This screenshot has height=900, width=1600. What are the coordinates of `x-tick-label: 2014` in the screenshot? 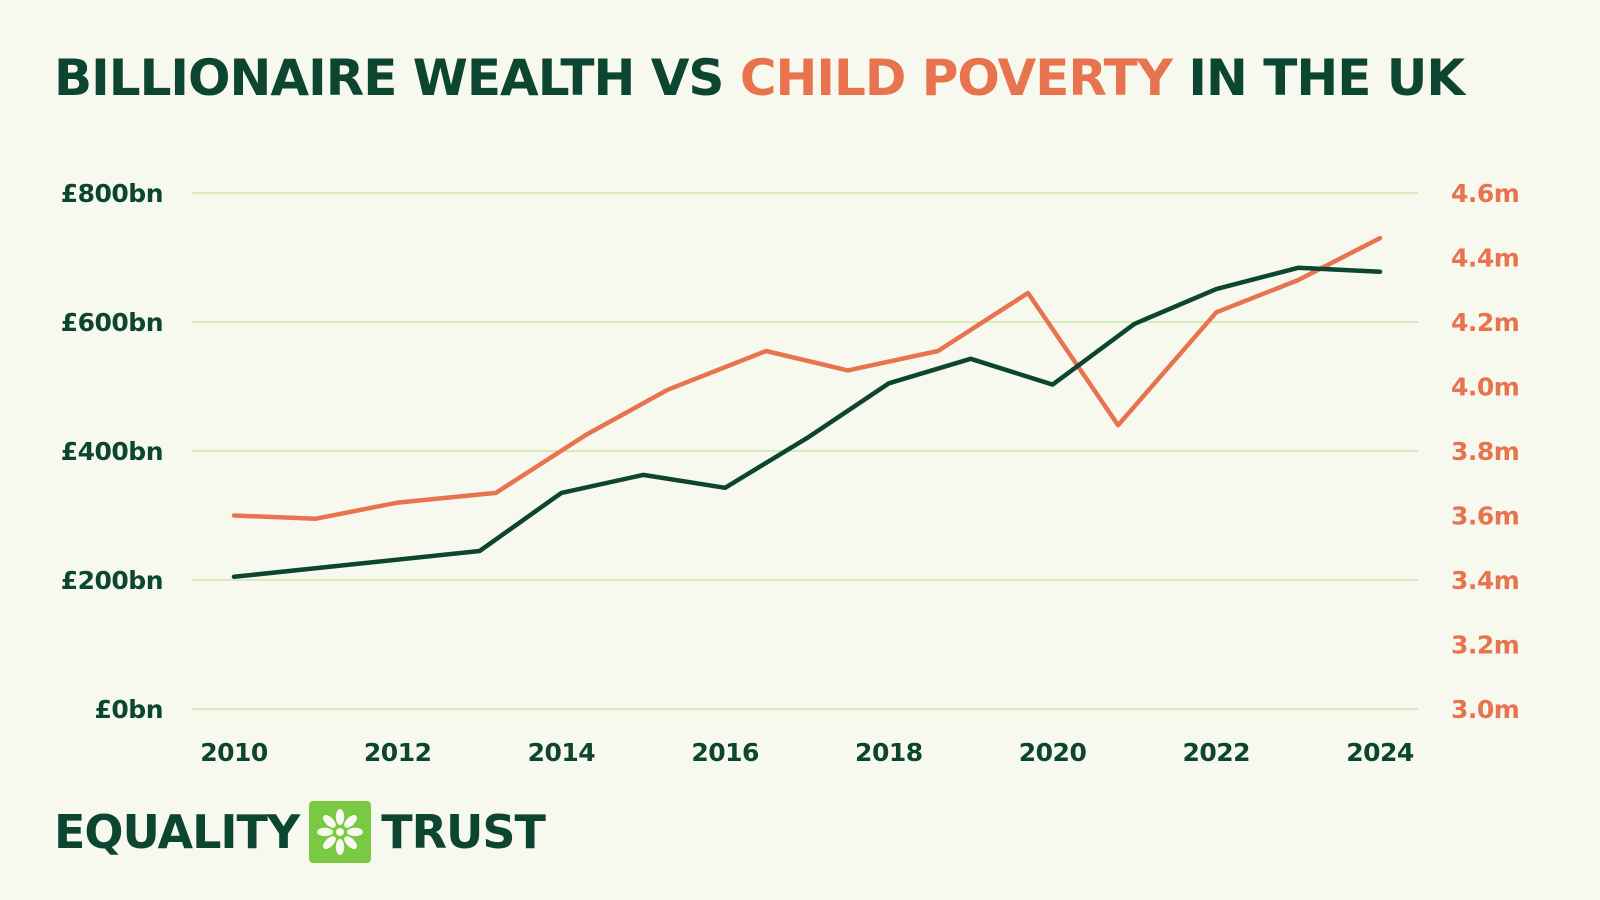 It's located at (562, 752).